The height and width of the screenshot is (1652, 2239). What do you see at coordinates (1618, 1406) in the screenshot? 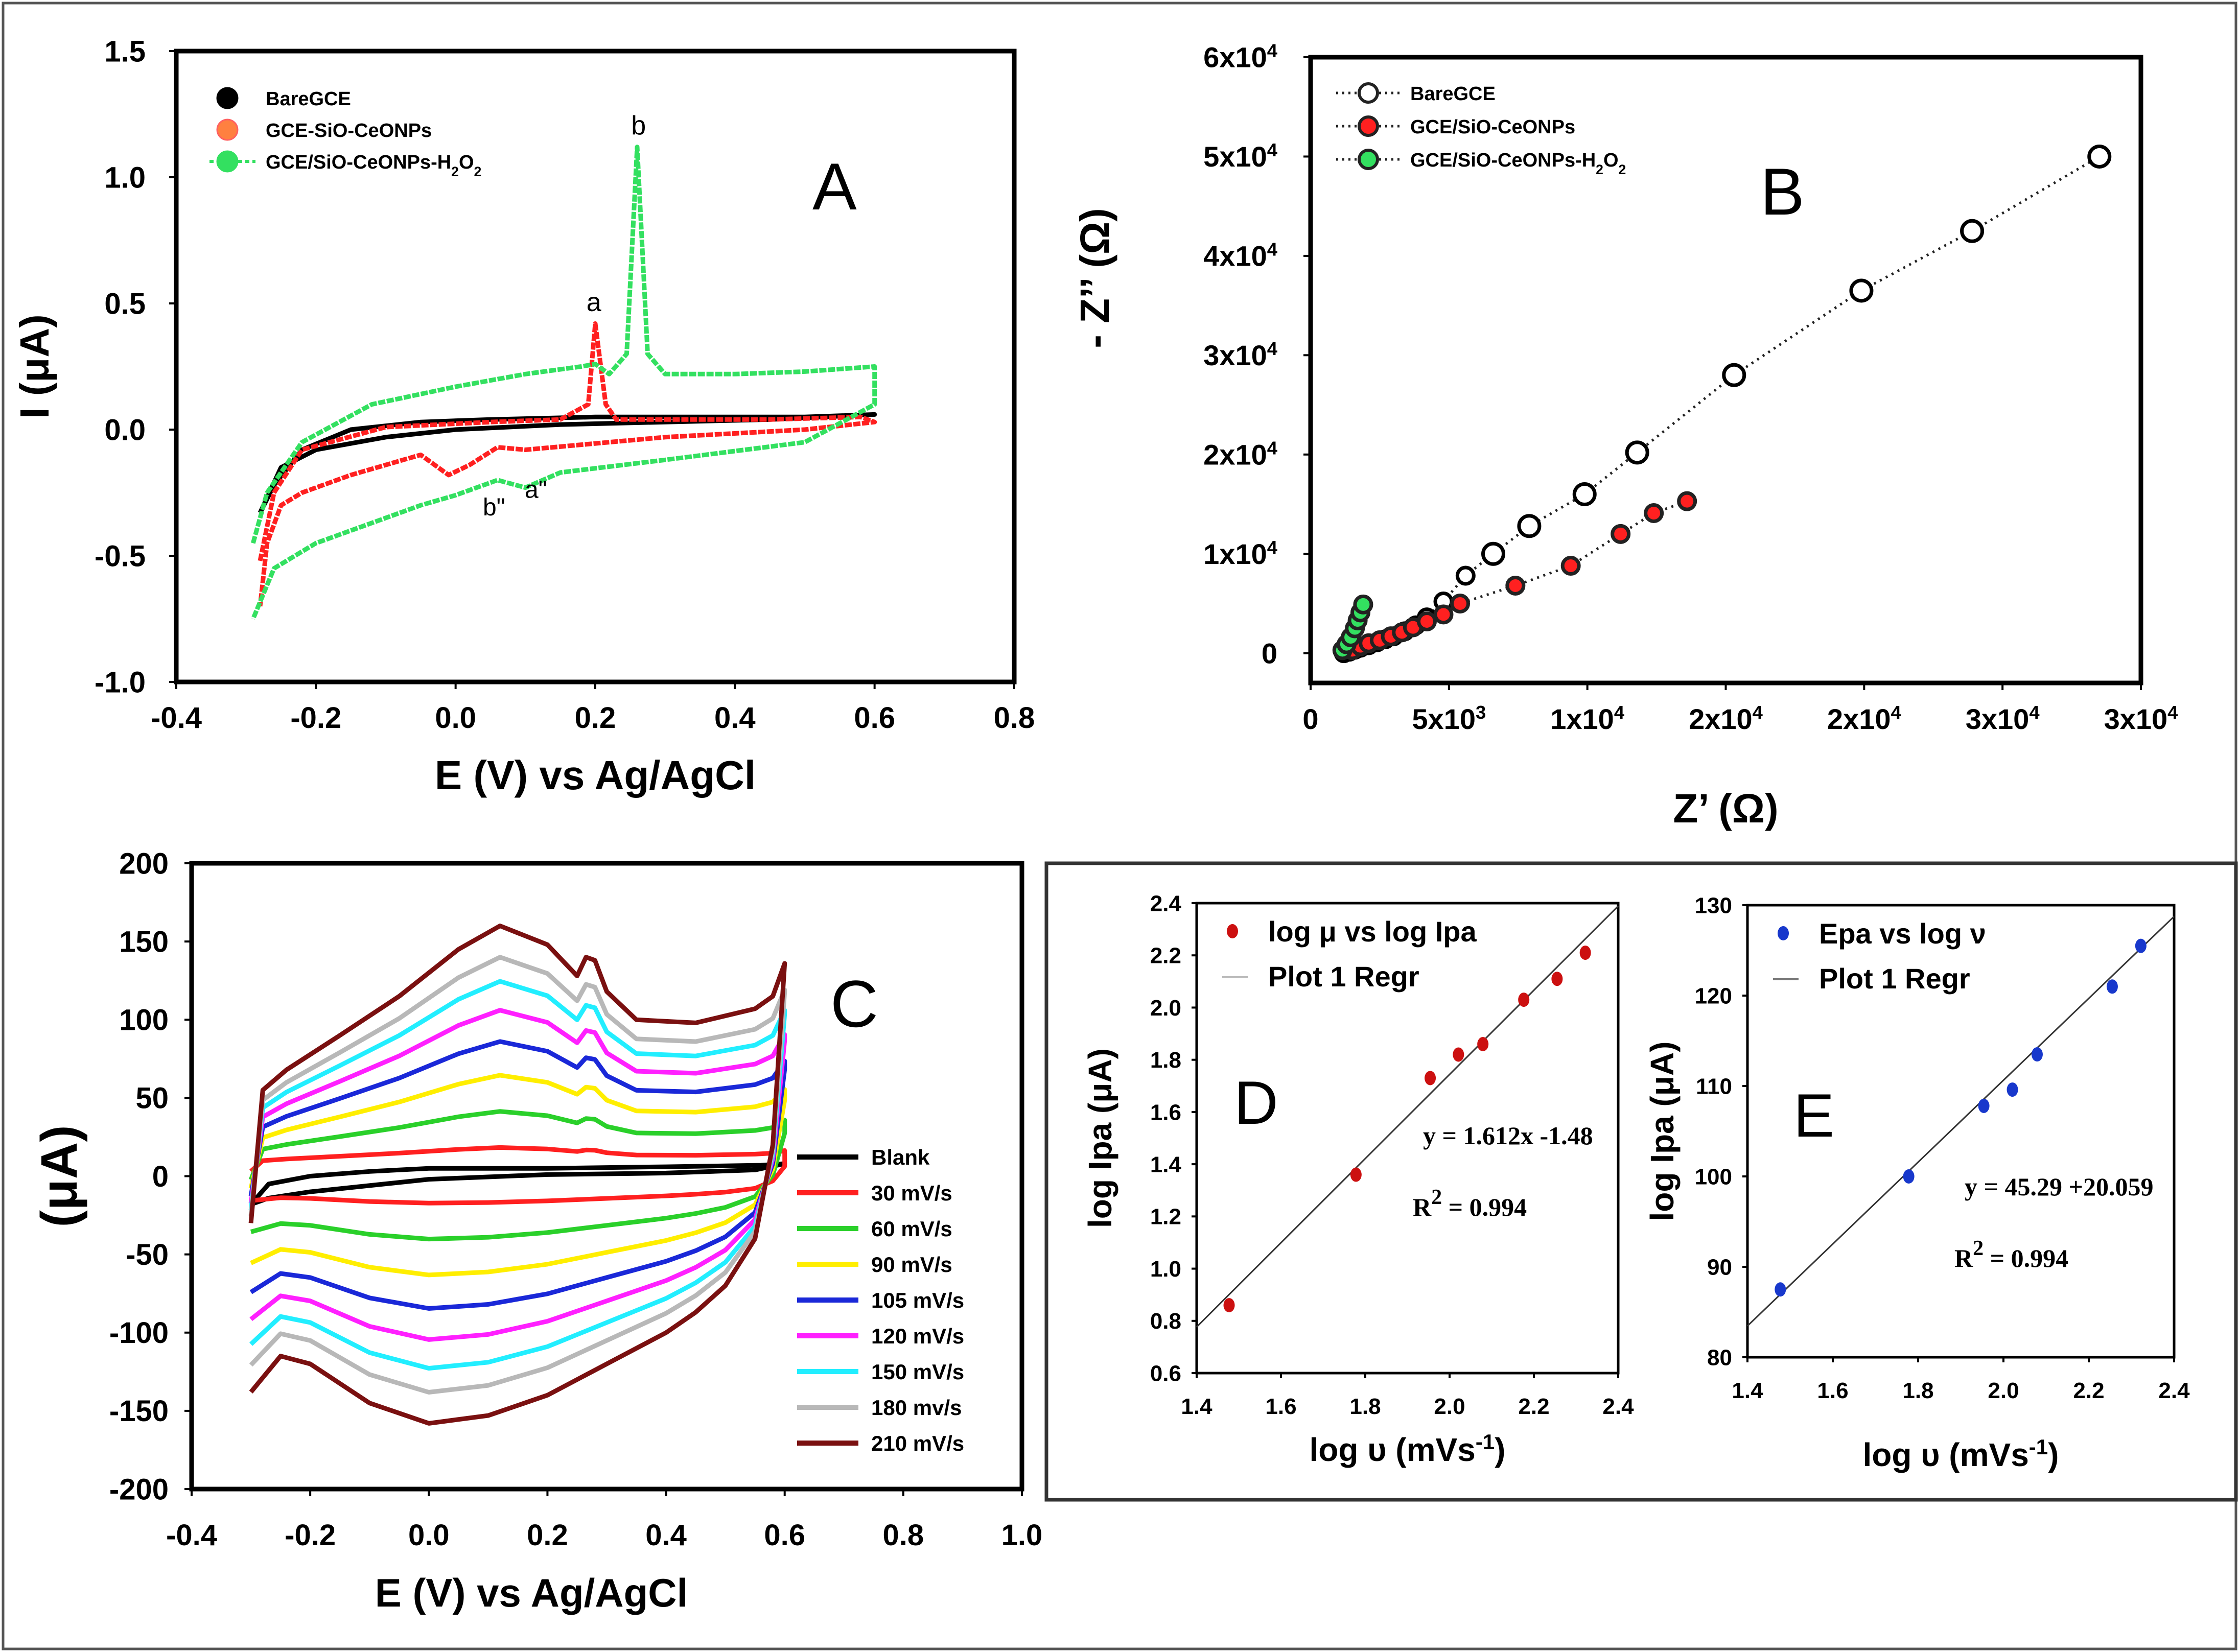
I see `x-tick-label: 2.4` at bounding box center [1618, 1406].